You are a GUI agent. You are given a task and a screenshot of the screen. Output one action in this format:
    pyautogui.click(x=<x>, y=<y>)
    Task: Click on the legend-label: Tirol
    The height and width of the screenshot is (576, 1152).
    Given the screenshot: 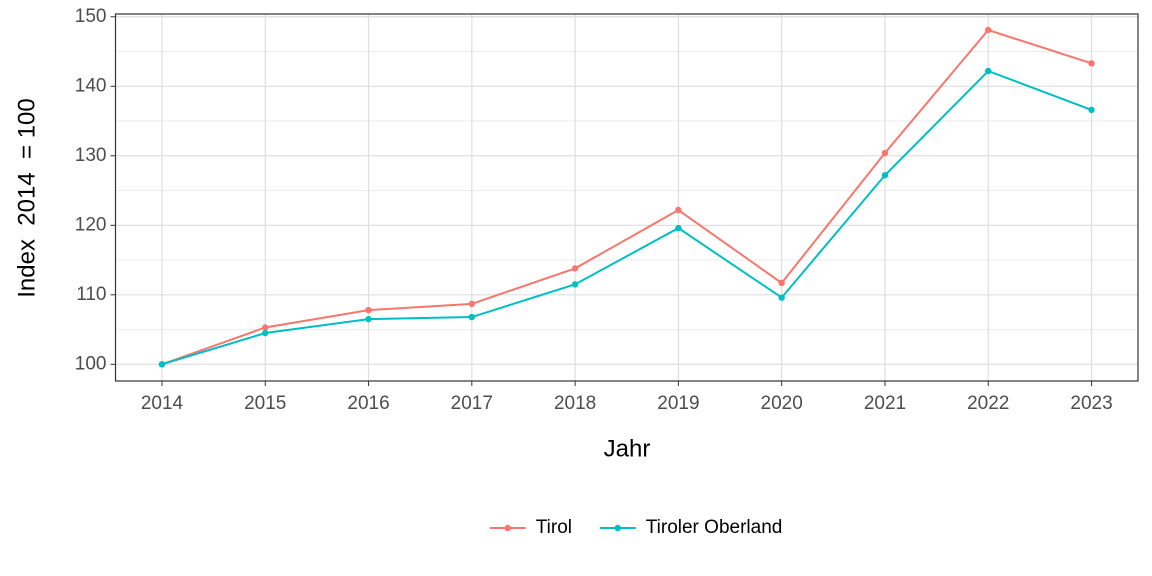 What is the action you would take?
    pyautogui.click(x=554, y=527)
    